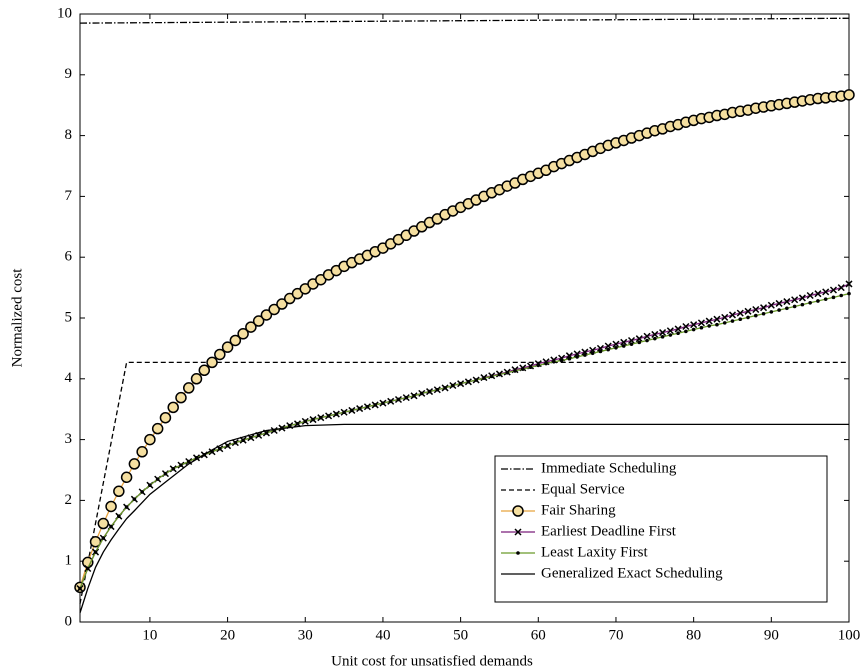  What do you see at coordinates (771, 635) in the screenshot?
I see `x-tick-label: 90` at bounding box center [771, 635].